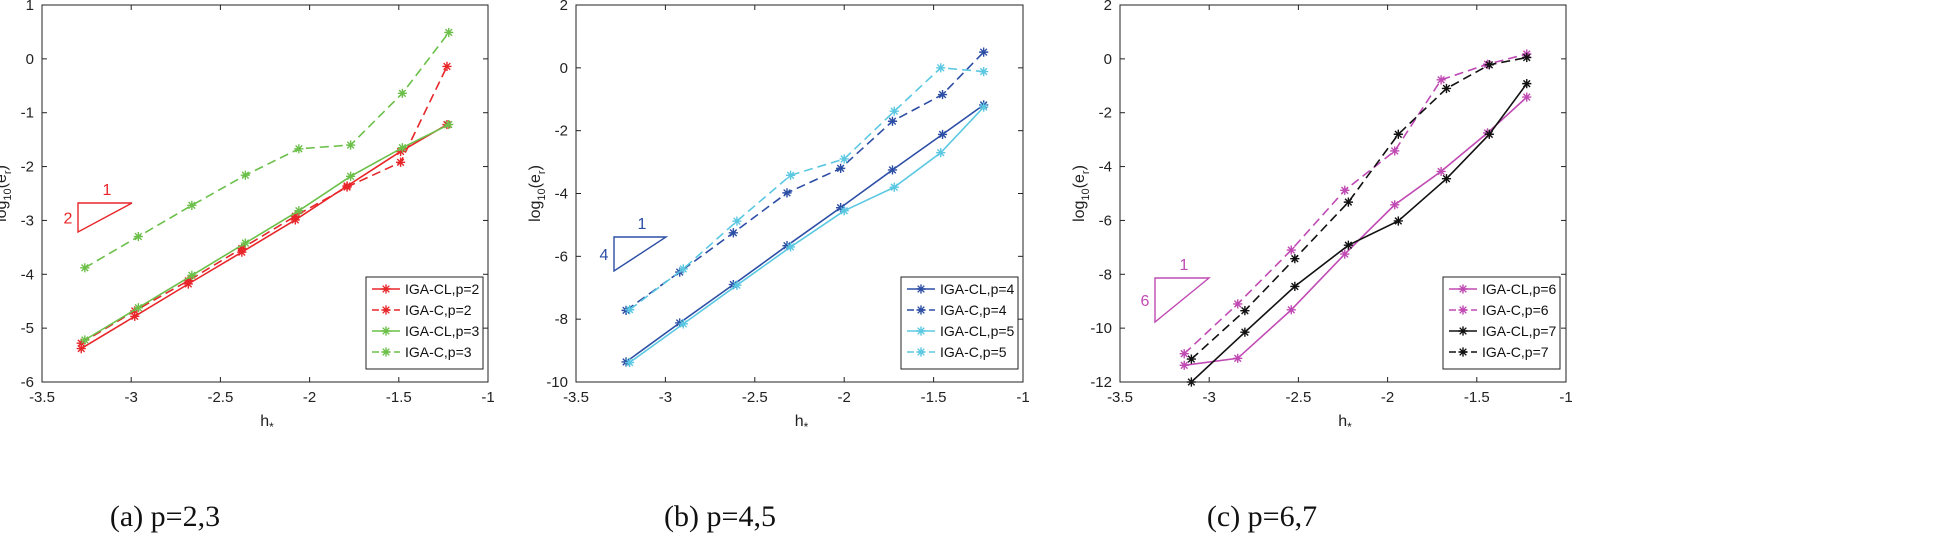 The image size is (1935, 544). Describe the element at coordinates (438, 310) in the screenshot. I see `legend-entry: IGA-C,p=2` at that location.